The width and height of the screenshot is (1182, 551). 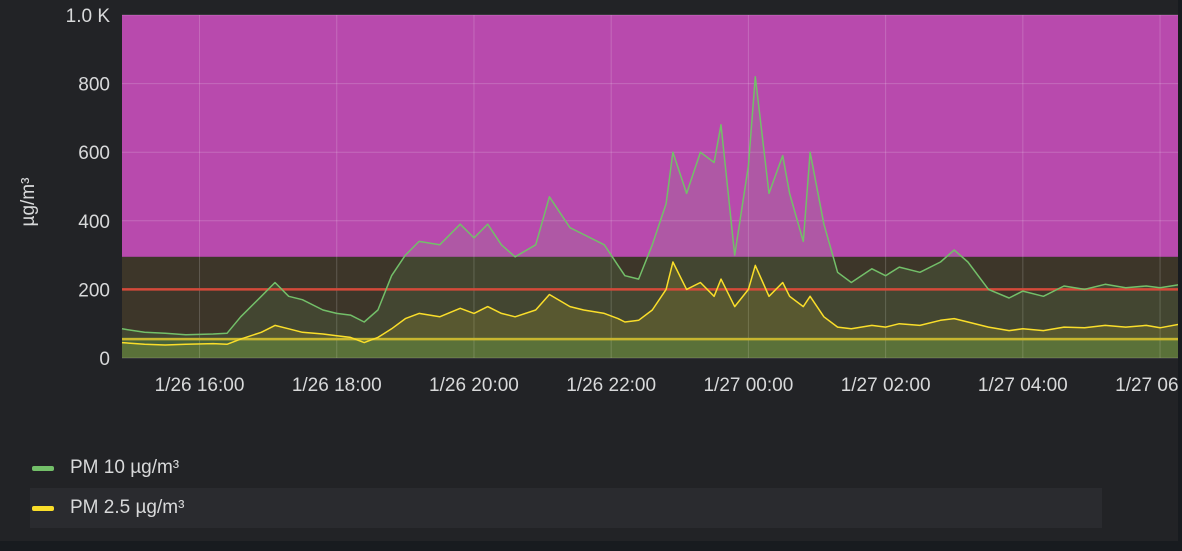 What do you see at coordinates (43, 468) in the screenshot?
I see `legend-swatch-pm10` at bounding box center [43, 468].